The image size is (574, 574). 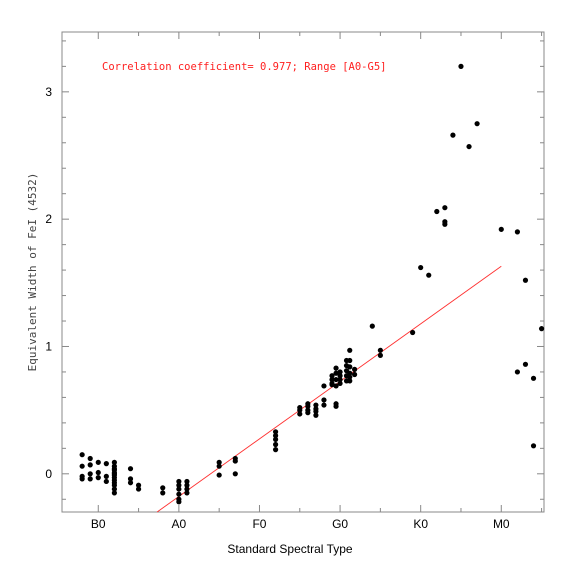 What do you see at coordinates (48, 346) in the screenshot?
I see `y-tick-label: 1` at bounding box center [48, 346].